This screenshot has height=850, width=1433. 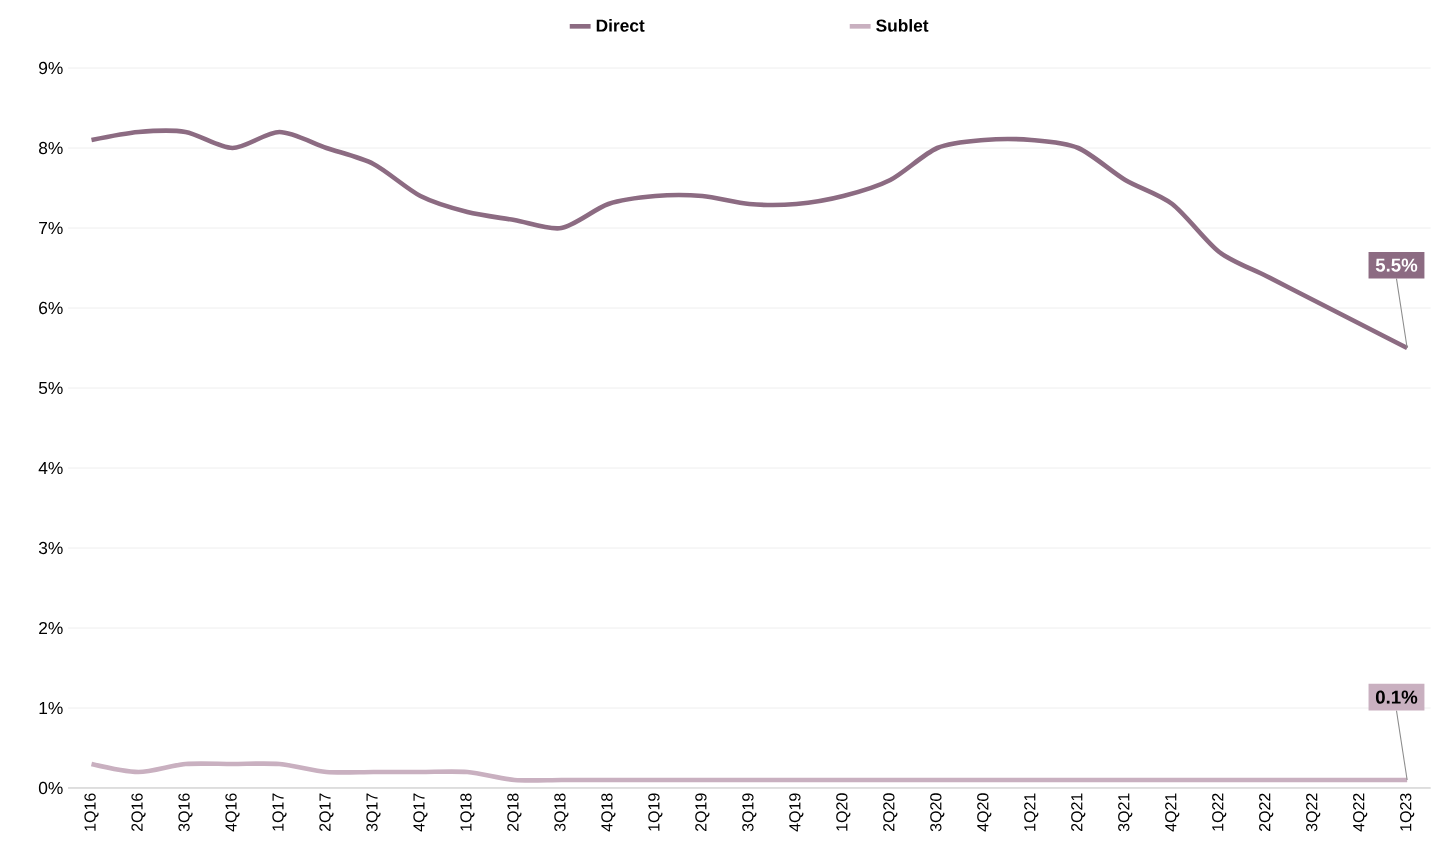 What do you see at coordinates (1266, 812) in the screenshot?
I see `x-tick-label: 2Q22` at bounding box center [1266, 812].